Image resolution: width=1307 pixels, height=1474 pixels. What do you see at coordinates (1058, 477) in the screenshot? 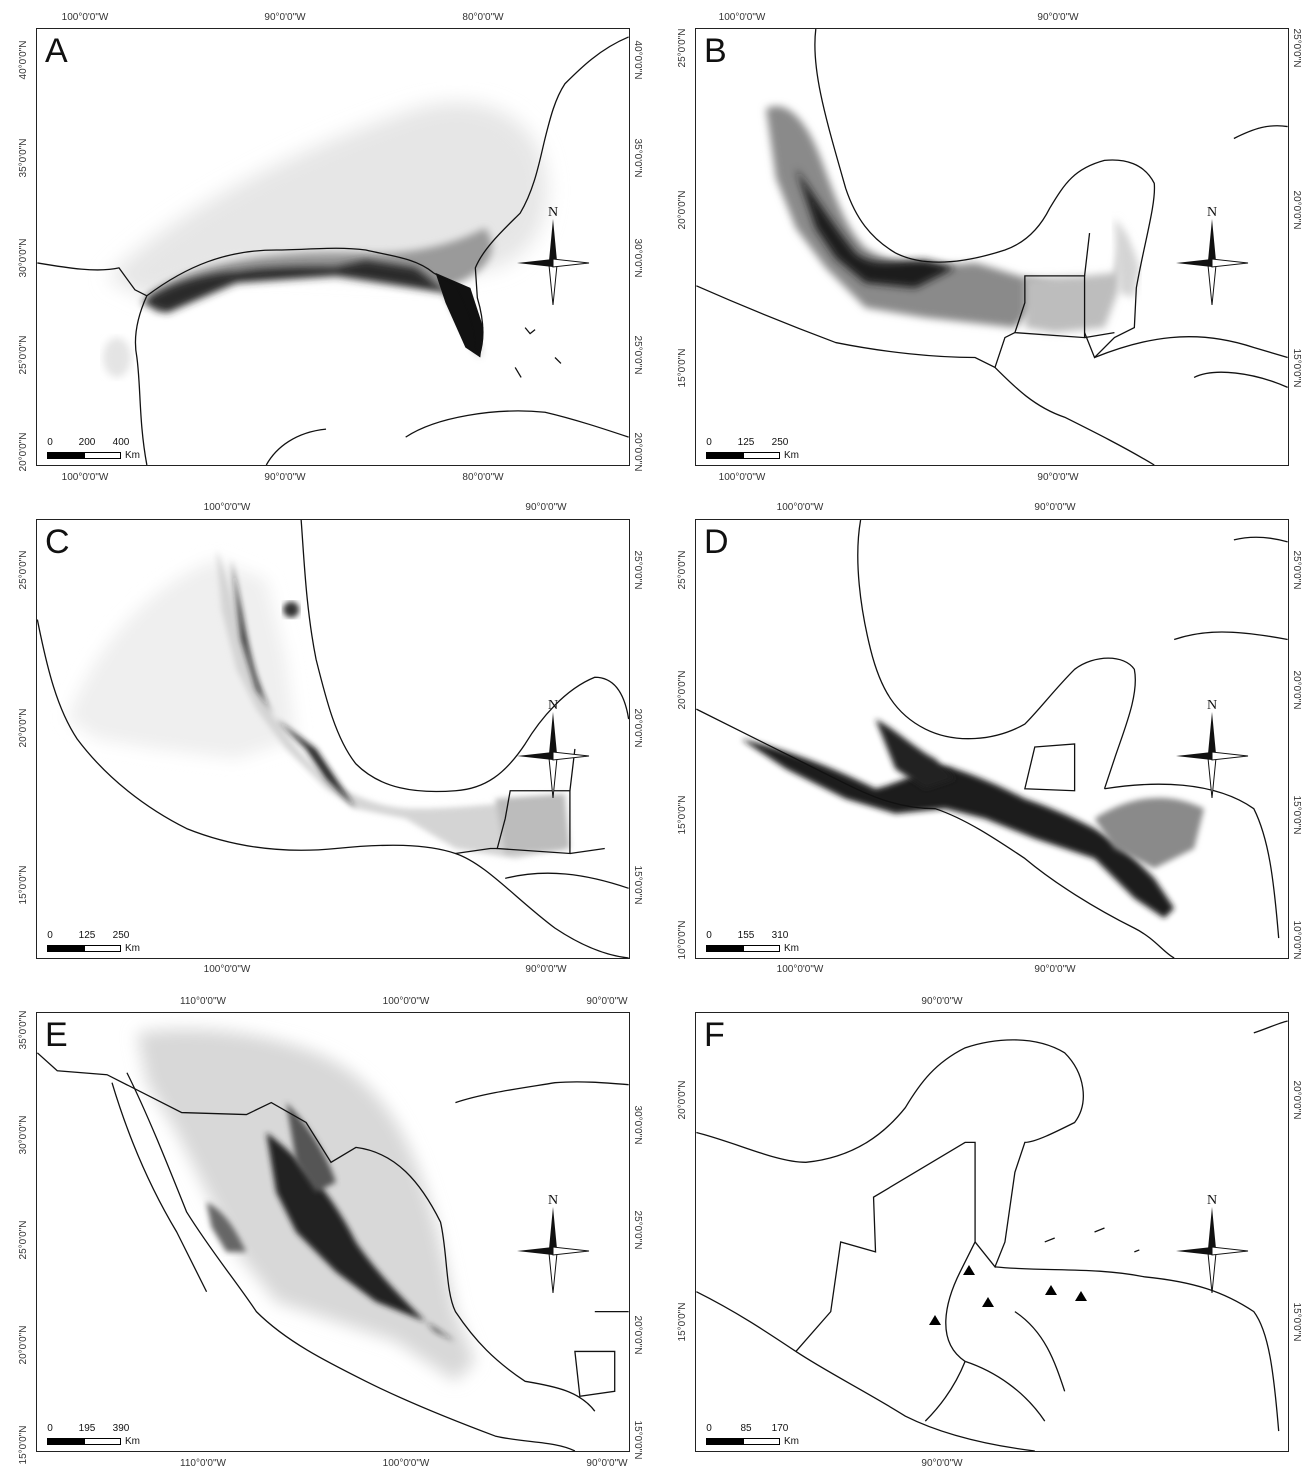
I see `bottom-tick: 90°0'0"W` at bounding box center [1058, 477].